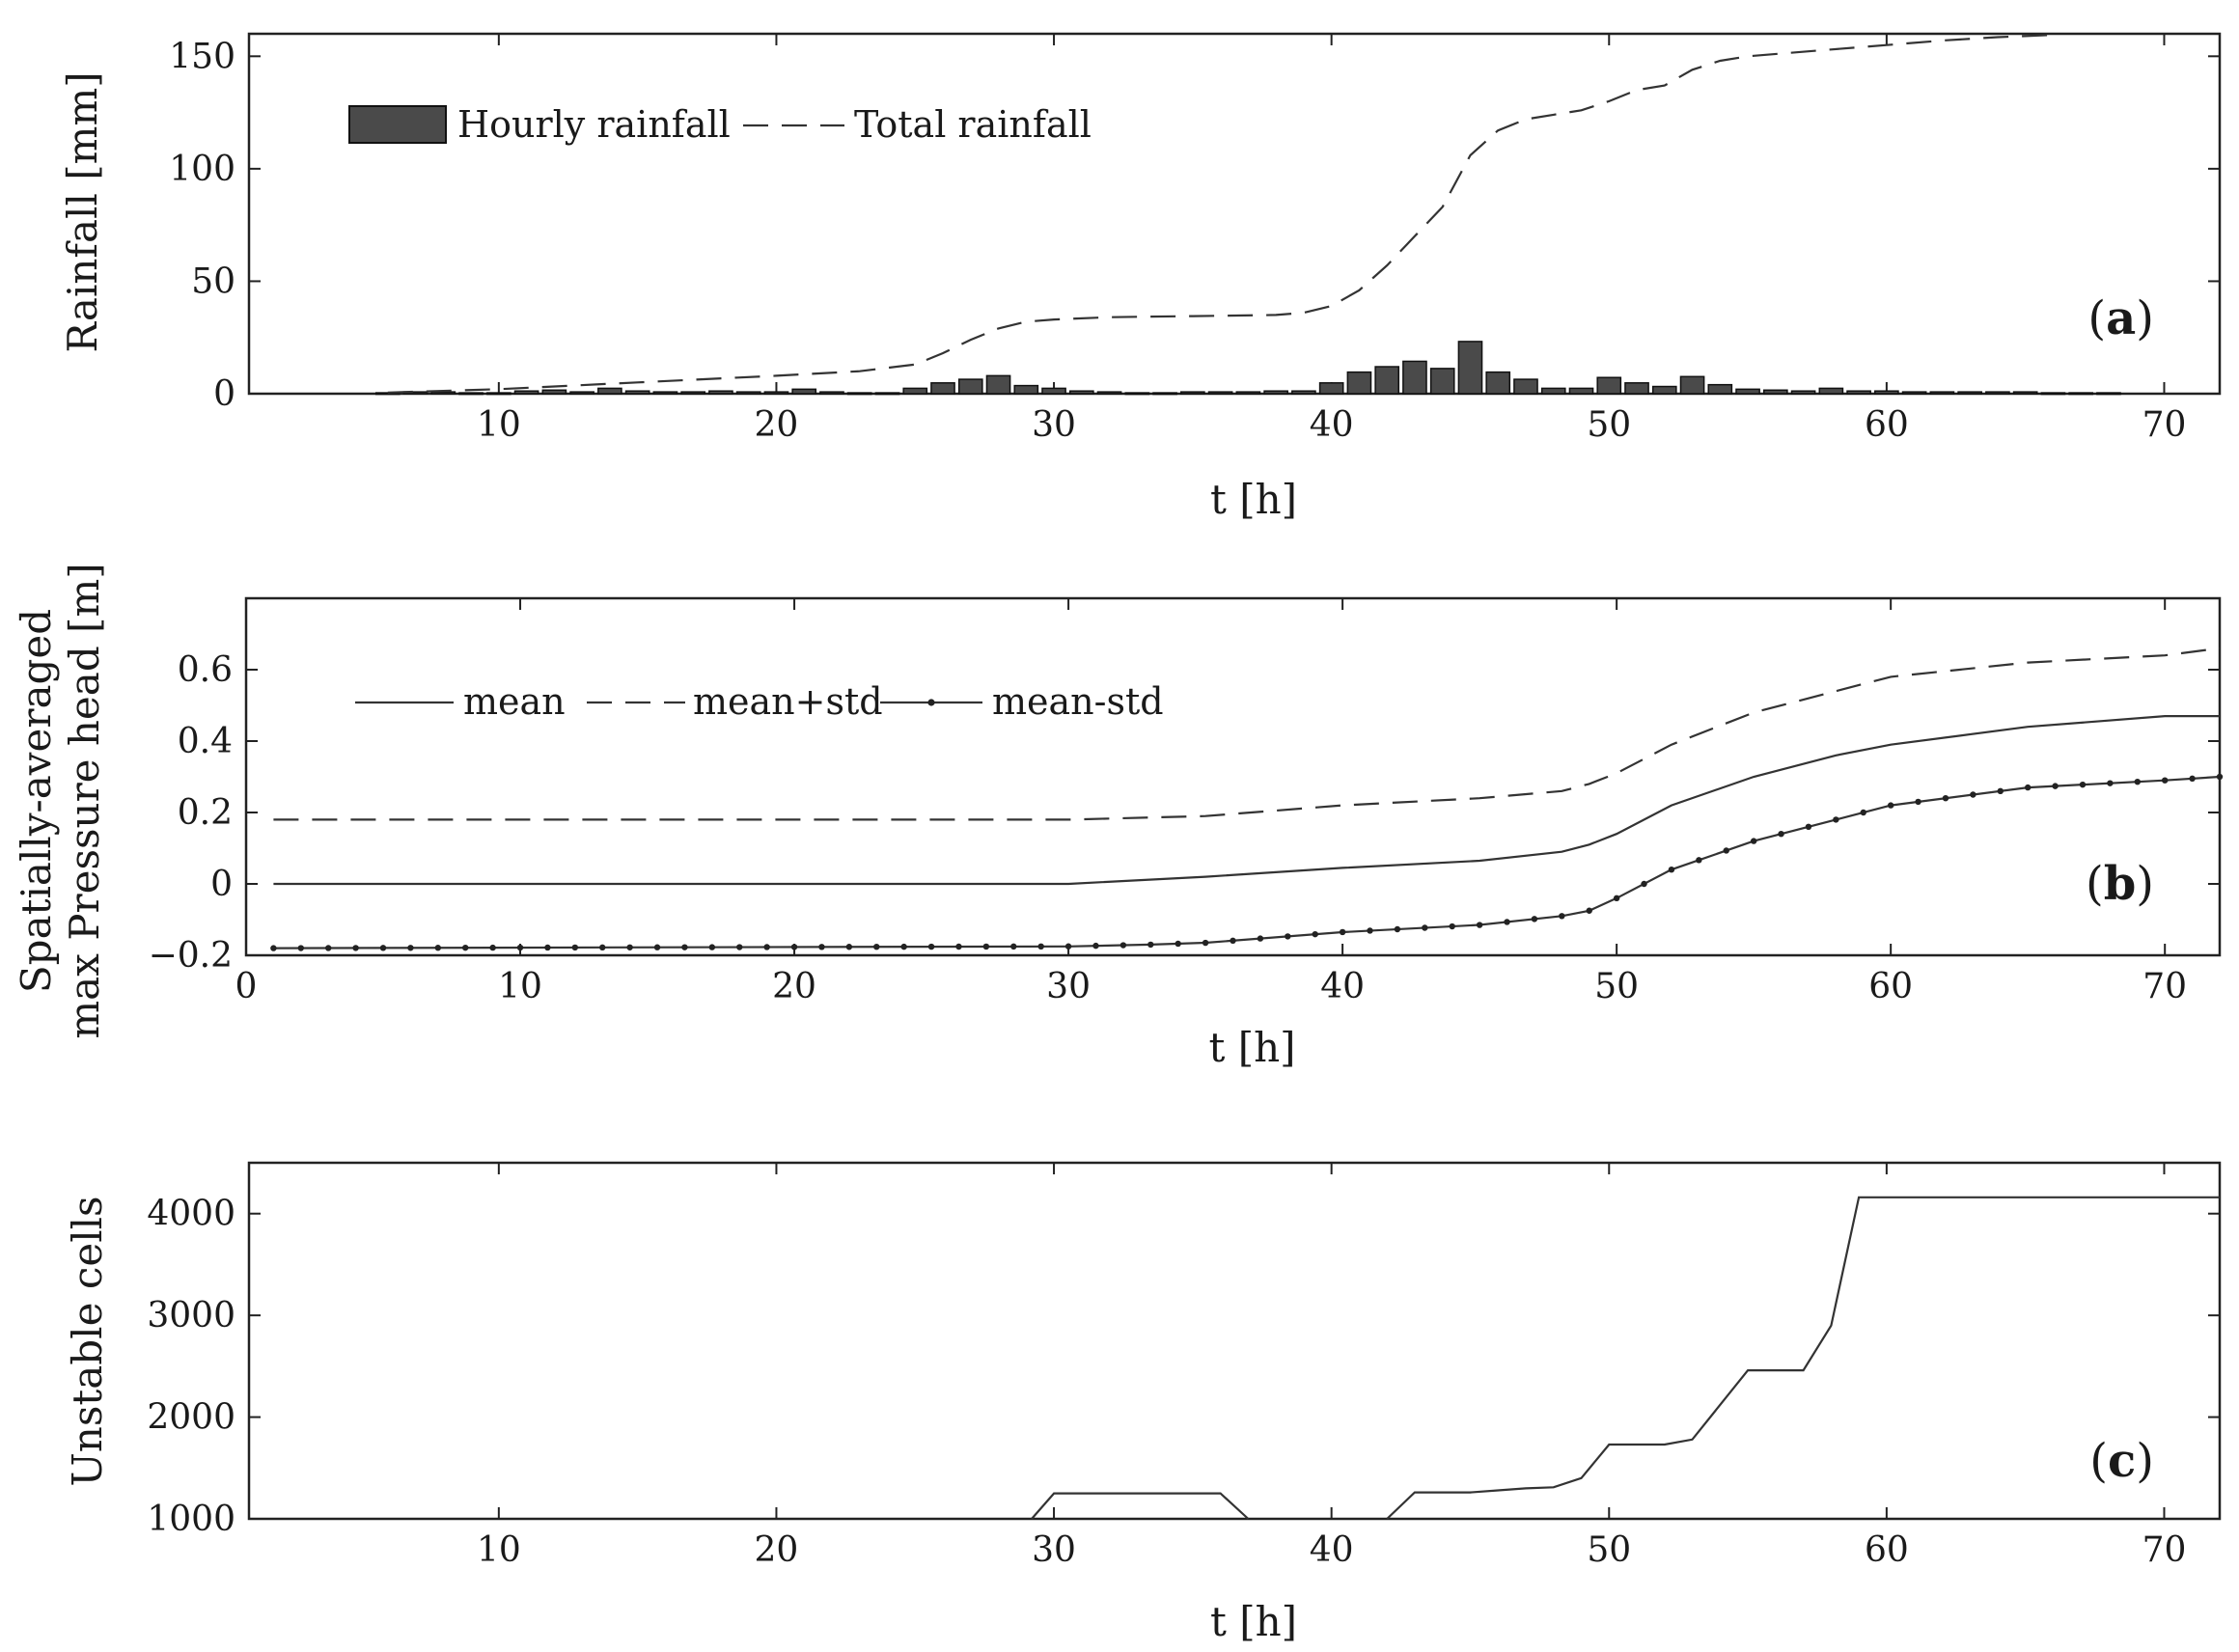 The image size is (2239, 1652). Describe the element at coordinates (191, 956) in the screenshot. I see `y-tick-label: −0.2` at that location.